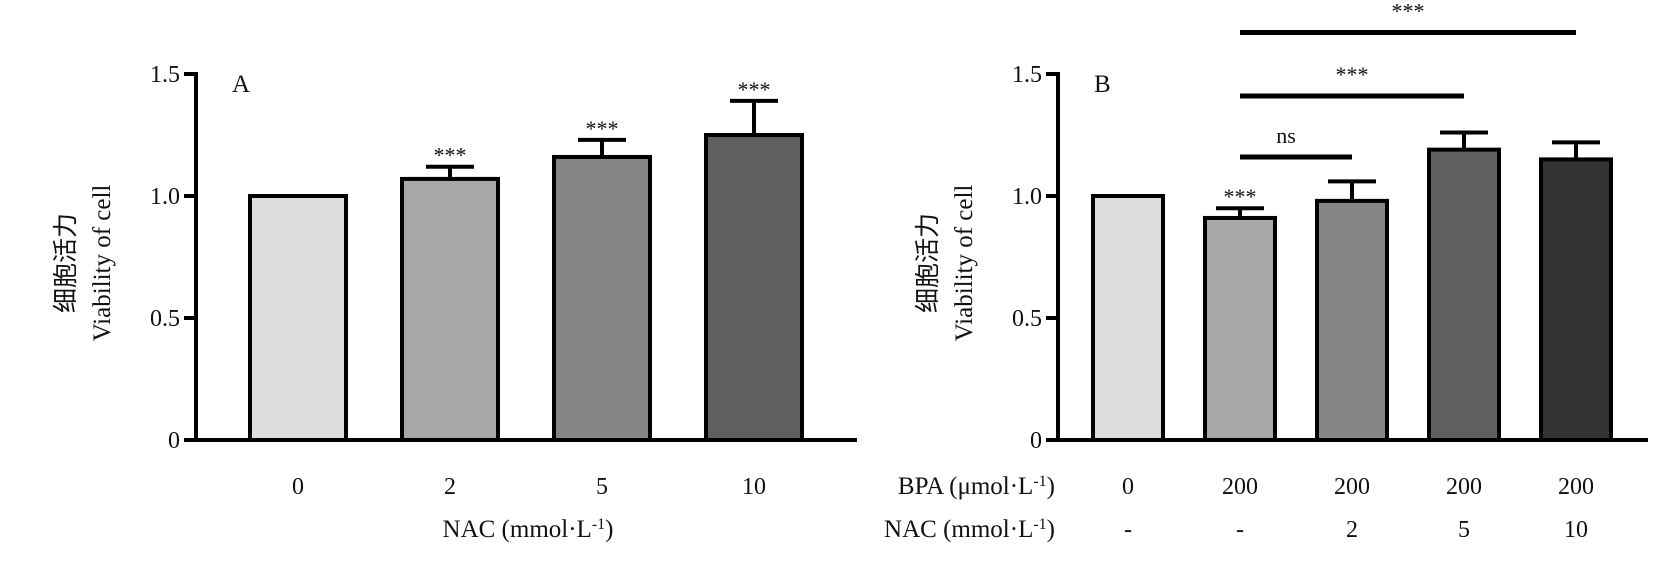 This screenshot has width=1669, height=565. What do you see at coordinates (298, 487) in the screenshot?
I see `x-tick-label: 0` at bounding box center [298, 487].